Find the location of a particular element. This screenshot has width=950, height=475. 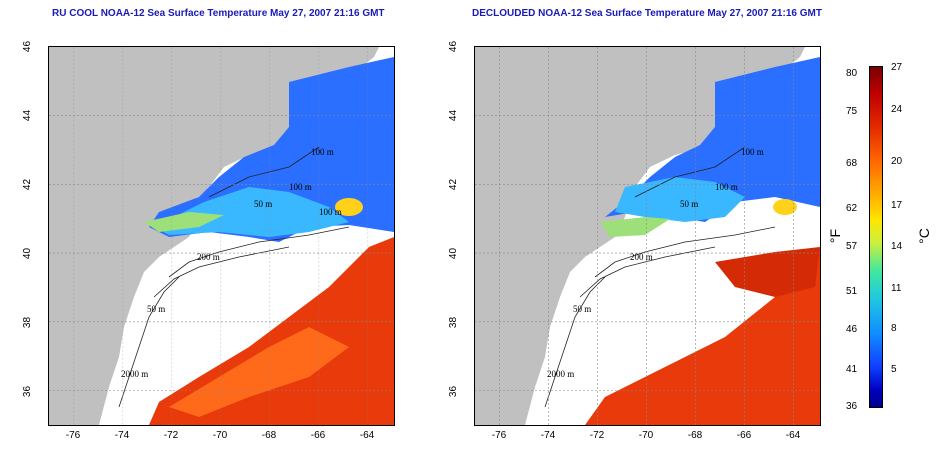

fahrenheit-tick: 68 is located at coordinates (852, 163).